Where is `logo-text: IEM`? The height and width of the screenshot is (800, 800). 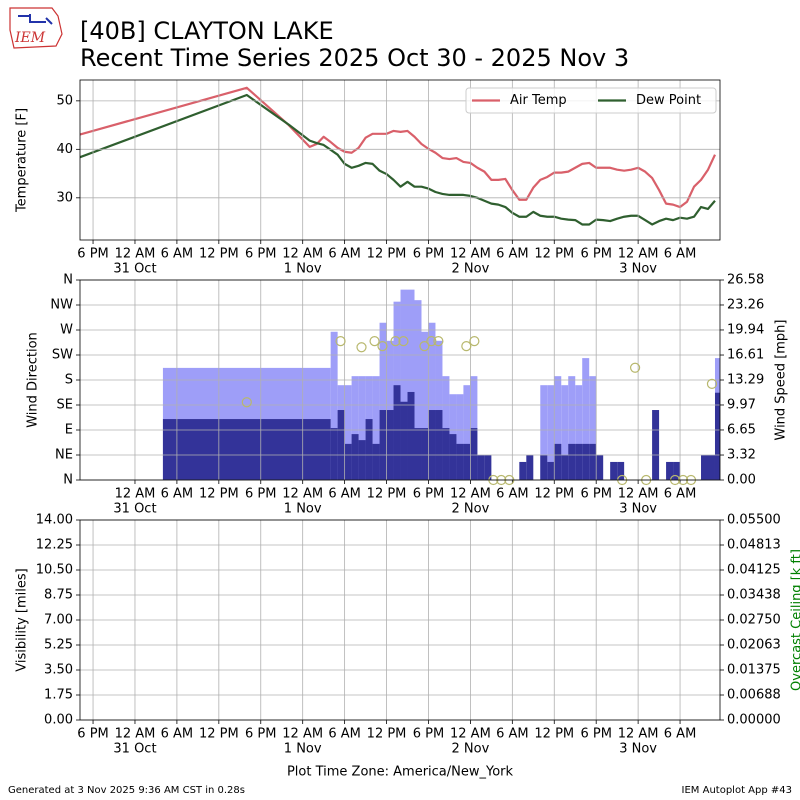 logo-text: IEM is located at coordinates (30, 38).